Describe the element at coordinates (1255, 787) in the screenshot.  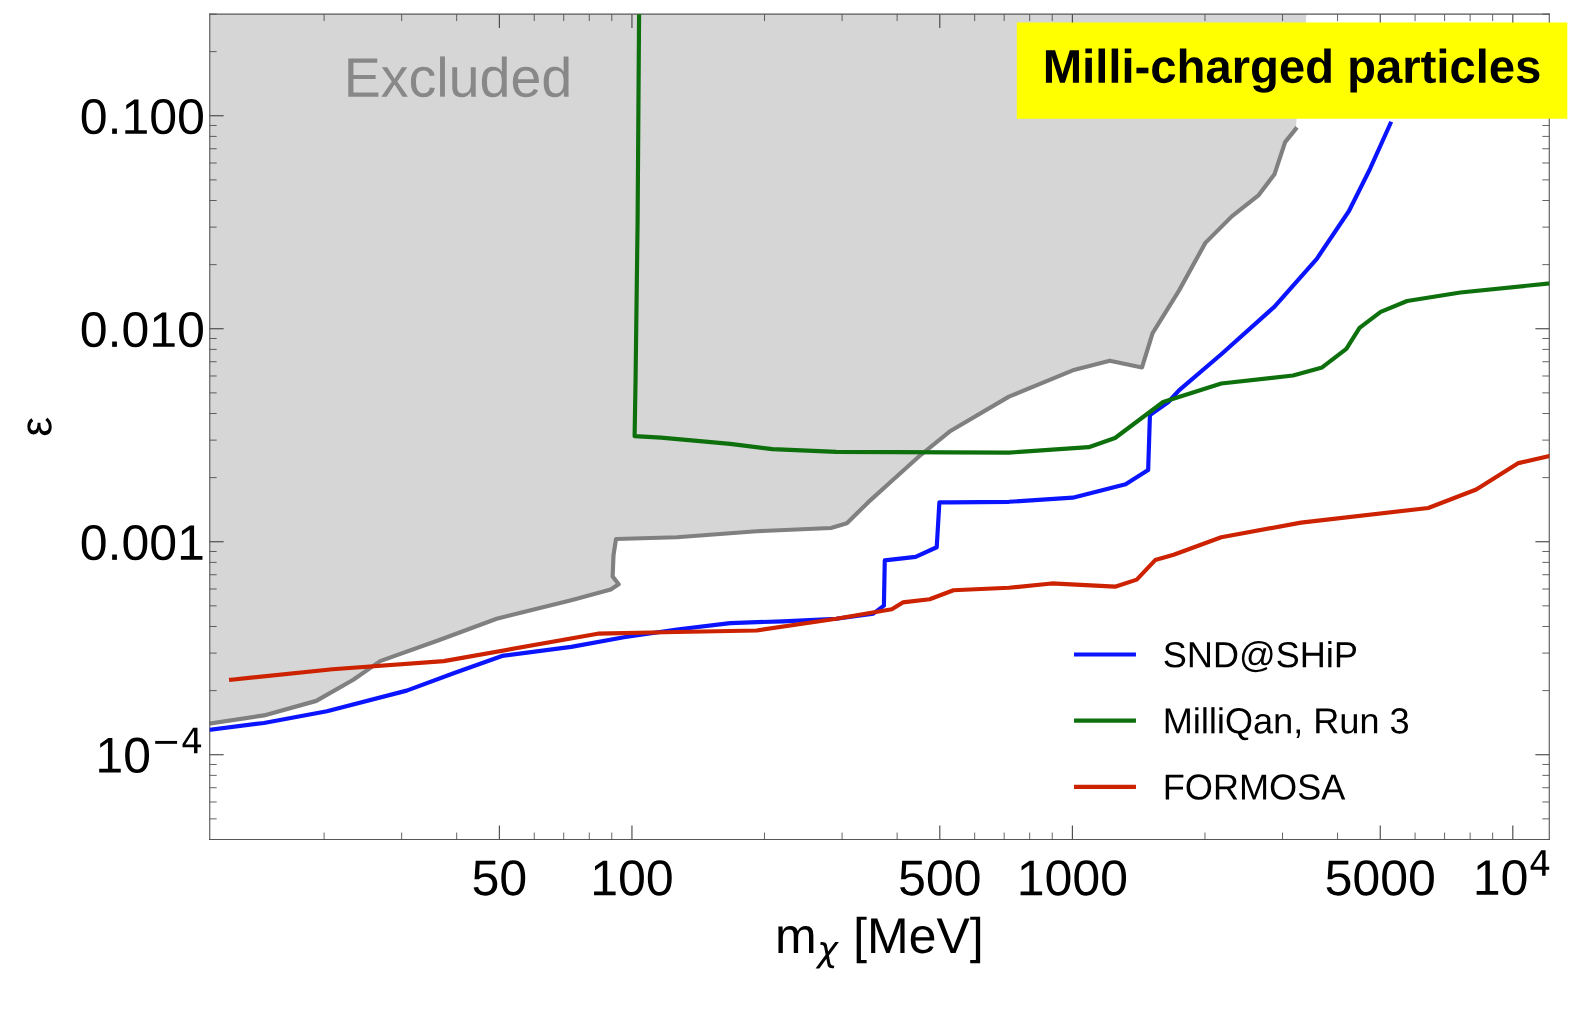
I see `legend-label: FORMOSA` at that location.